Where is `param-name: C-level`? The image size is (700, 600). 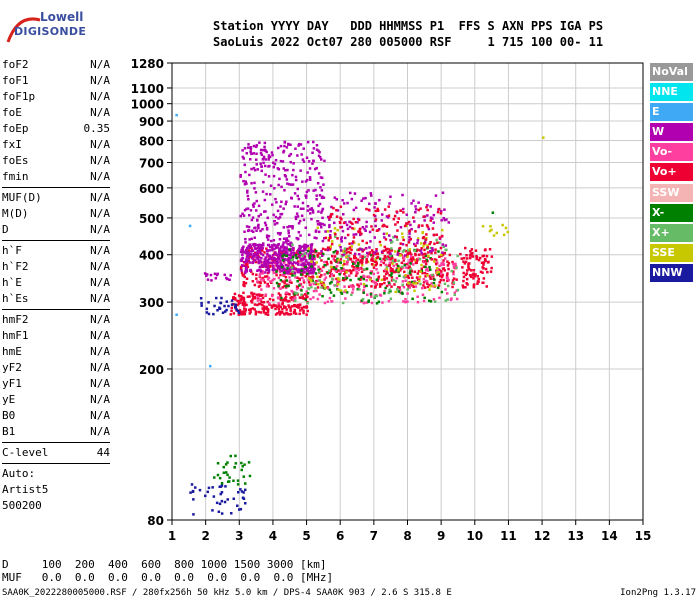
param-name: C-level is located at coordinates (25, 452).